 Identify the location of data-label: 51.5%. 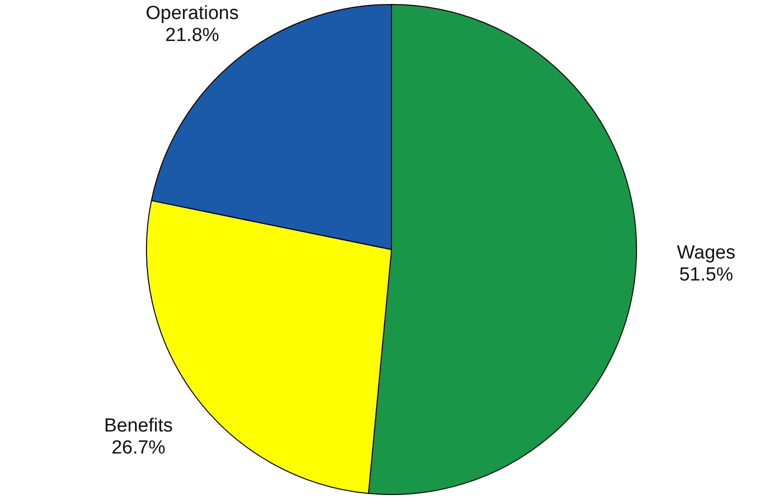
(706, 275).